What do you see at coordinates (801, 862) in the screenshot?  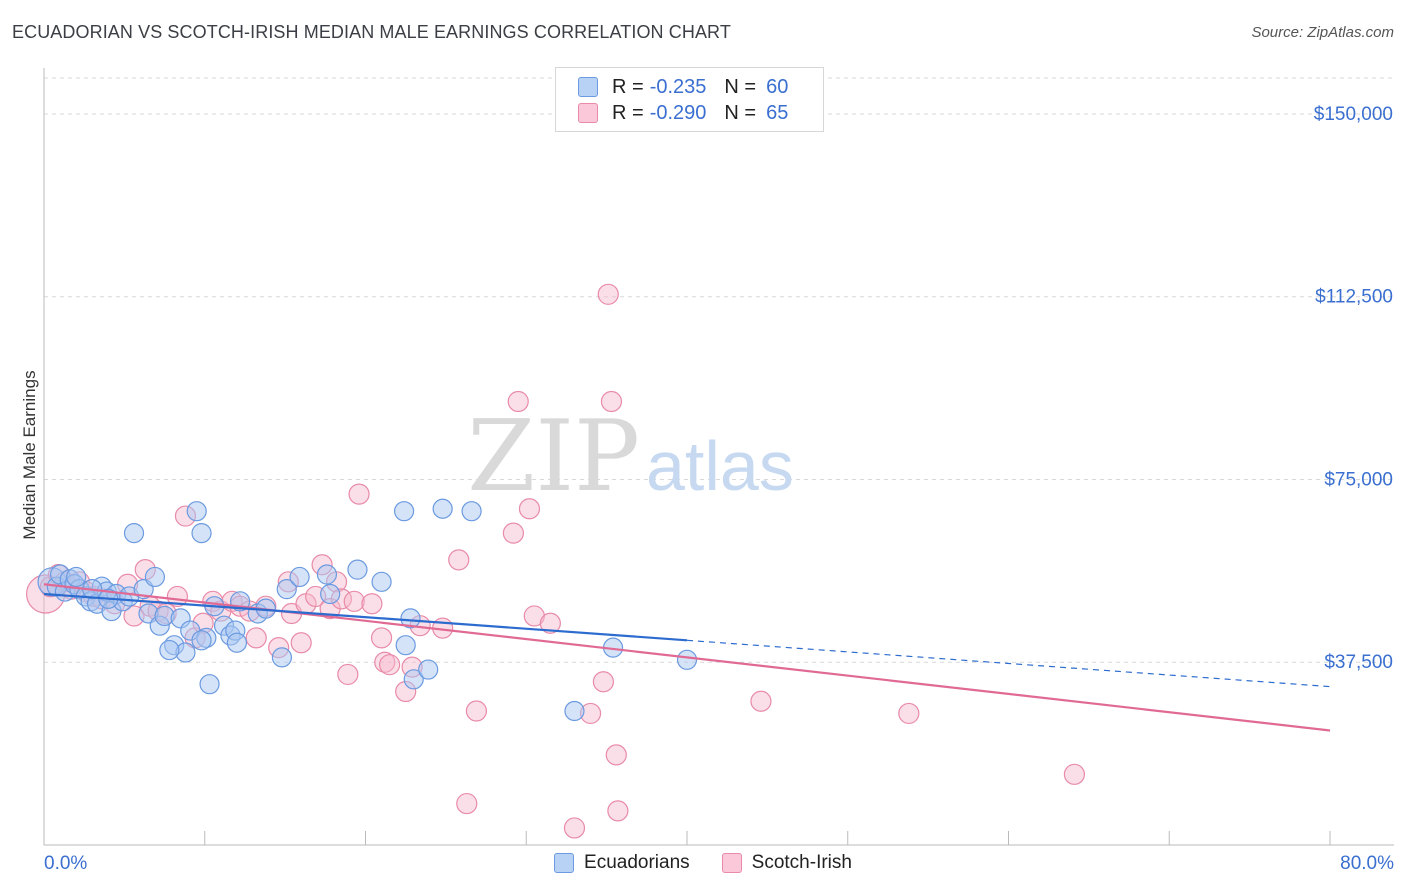 I see `legend-label: Scotch-Irish` at bounding box center [801, 862].